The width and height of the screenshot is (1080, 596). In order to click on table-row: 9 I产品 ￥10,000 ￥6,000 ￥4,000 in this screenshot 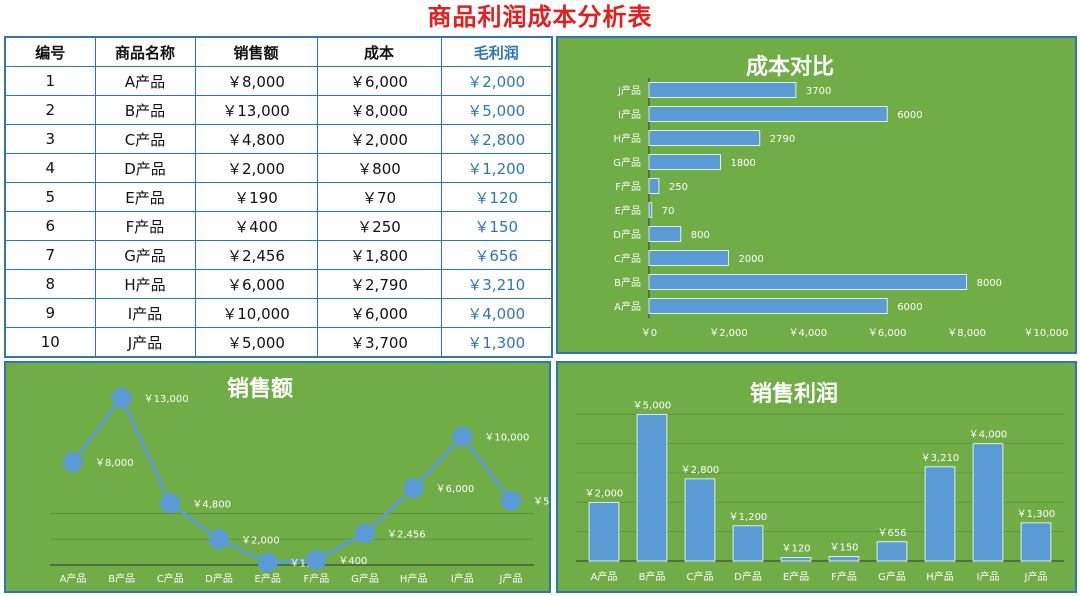, I will do `click(278, 313)`.